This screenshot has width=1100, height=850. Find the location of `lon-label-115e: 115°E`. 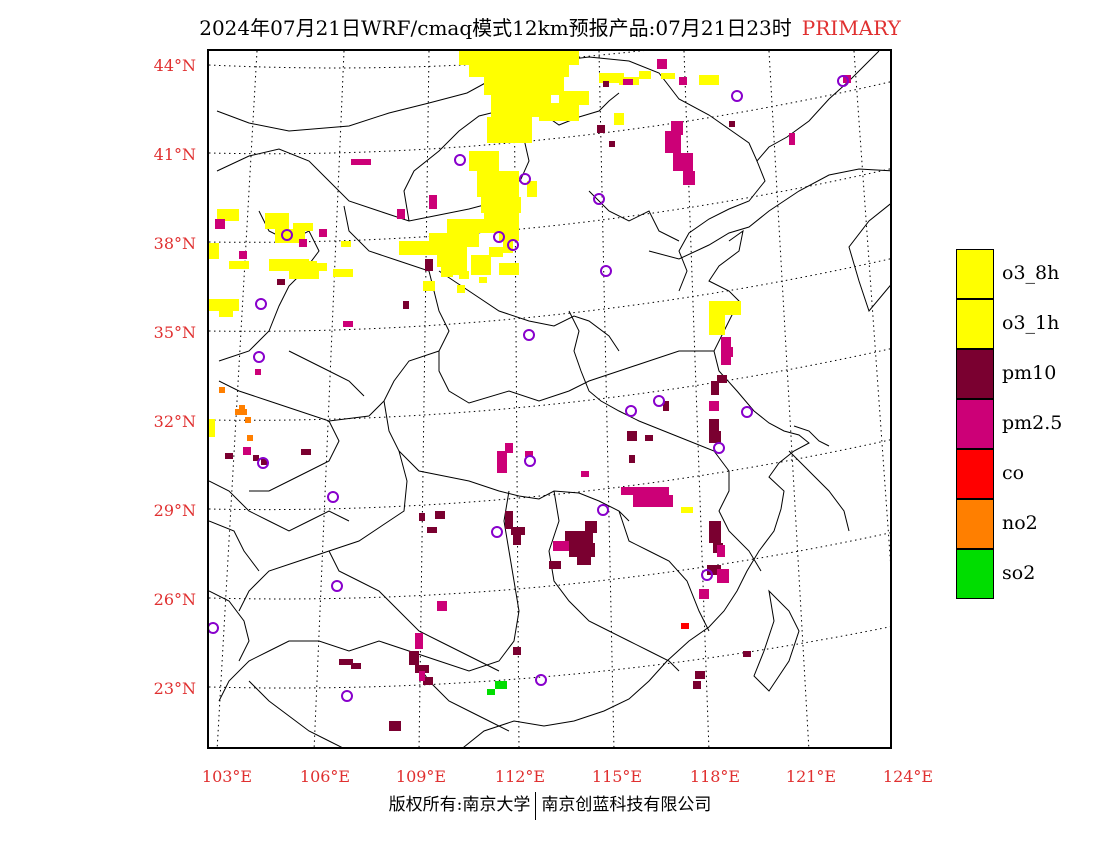

lon-label-115e: 115°E is located at coordinates (617, 776).